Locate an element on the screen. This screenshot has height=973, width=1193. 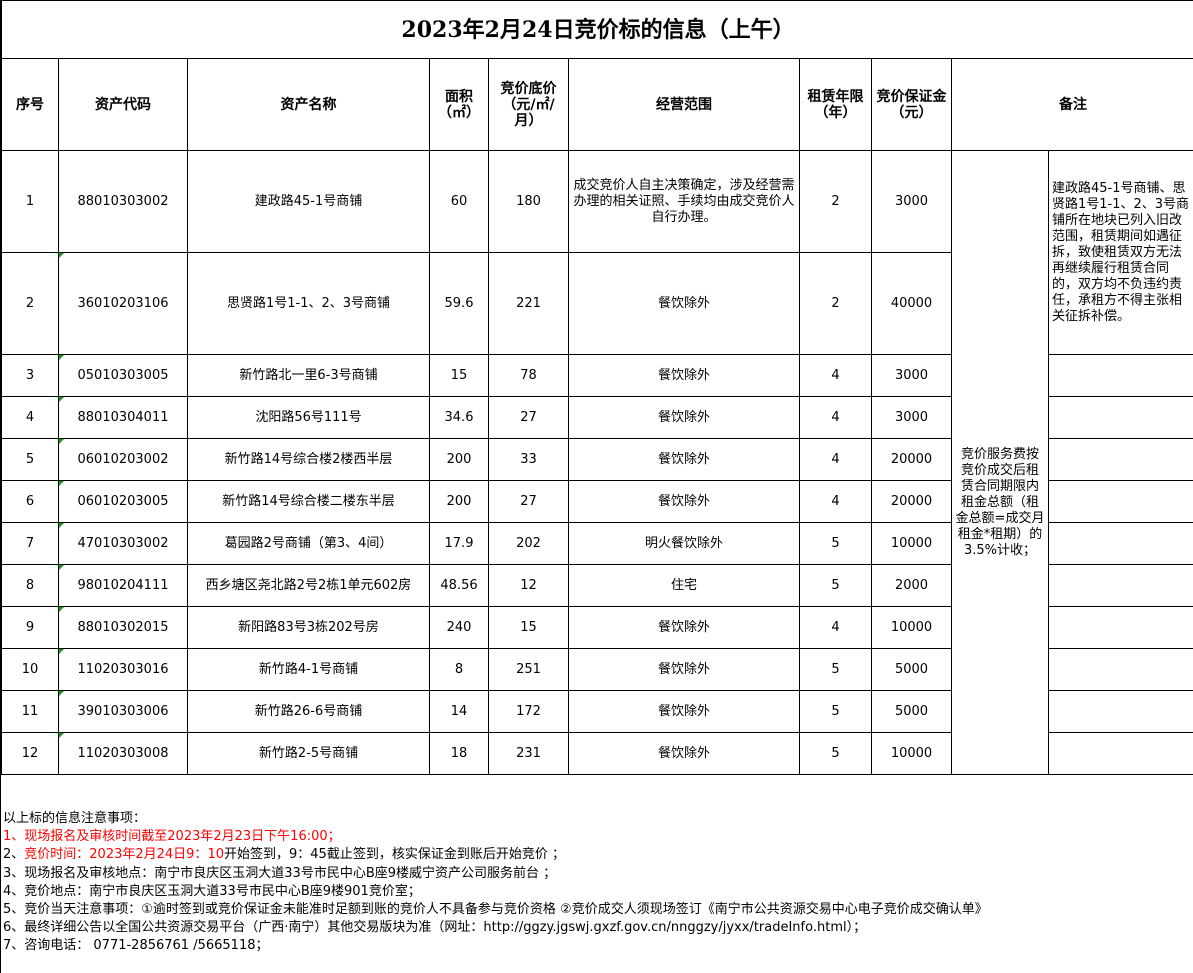
cell-asset-code: 06010203005 is located at coordinates (123, 501).